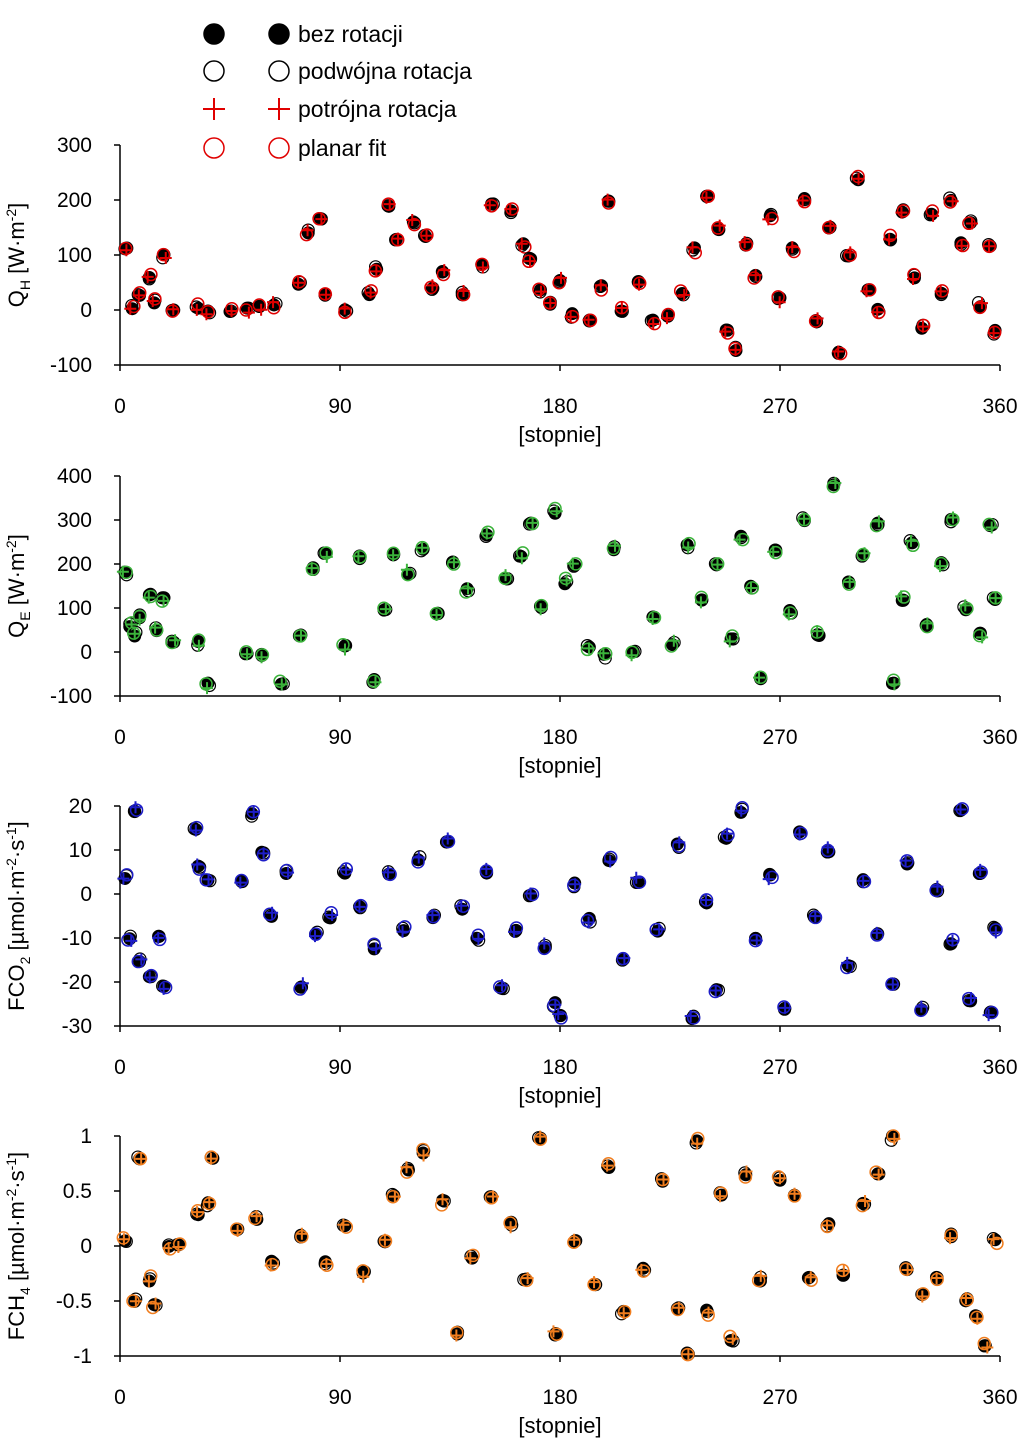  I want to click on x-tick-label: 90, so click(339, 737).